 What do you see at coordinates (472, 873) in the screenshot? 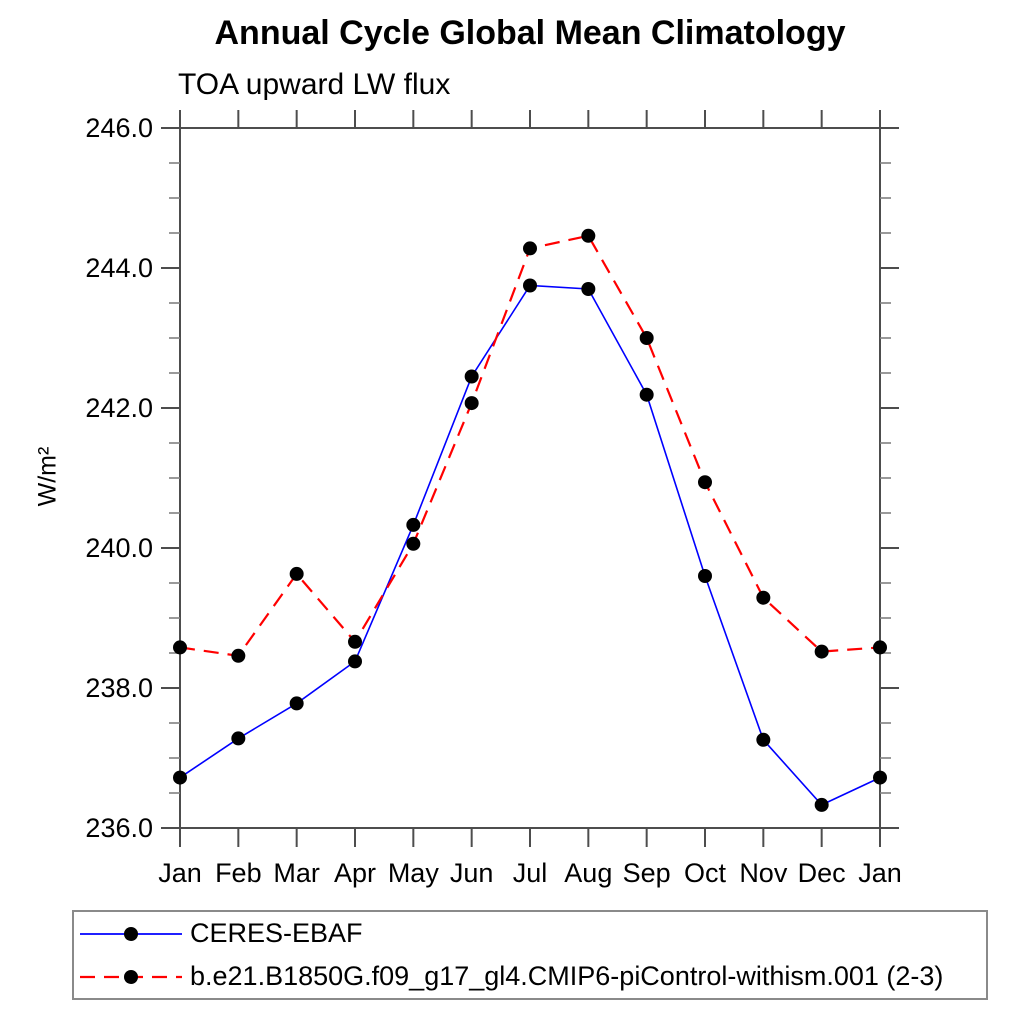
I see `x-tick-label: Jun` at bounding box center [472, 873].